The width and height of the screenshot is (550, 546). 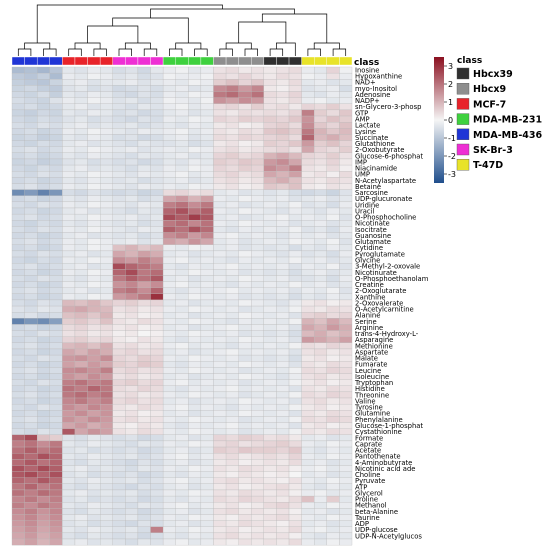 What do you see at coordinates (376, 512) in the screenshot?
I see `row-label: beta-Alanine` at bounding box center [376, 512].